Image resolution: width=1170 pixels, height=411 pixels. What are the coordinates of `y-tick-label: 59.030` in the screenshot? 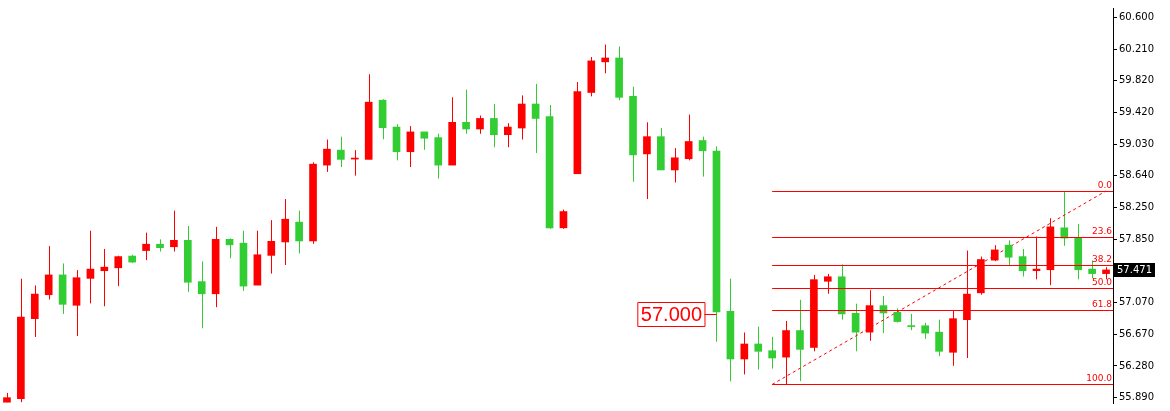 It's located at (1136, 143).